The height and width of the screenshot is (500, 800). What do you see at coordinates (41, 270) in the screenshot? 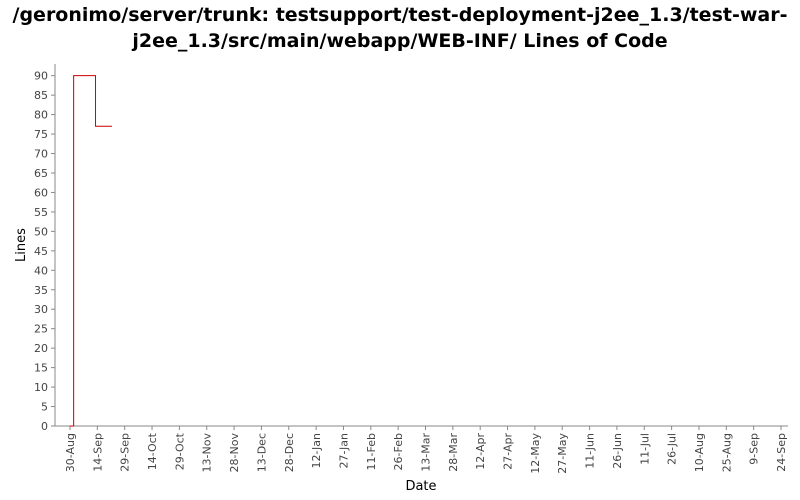
I see `y-tick-label: 40` at bounding box center [41, 270].